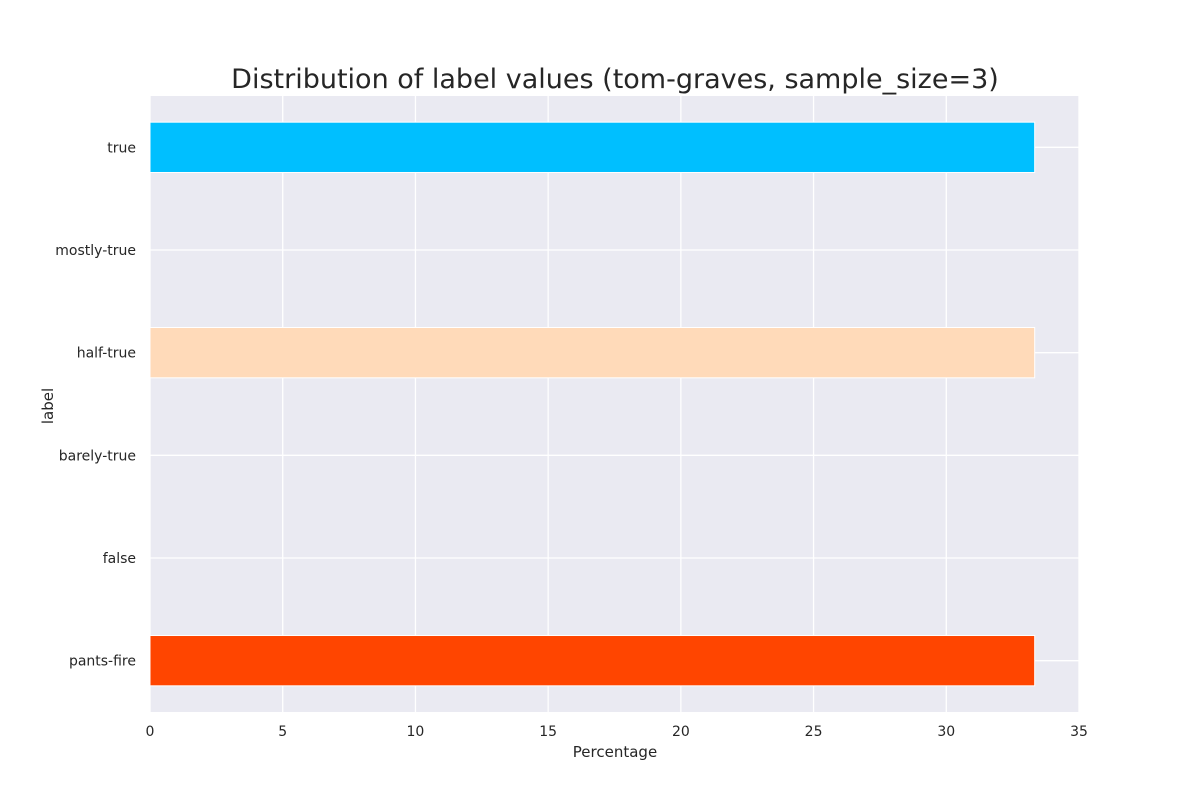 This screenshot has height=804, width=1200. Describe the element at coordinates (592, 661) in the screenshot. I see `bar-pants-fire` at that location.